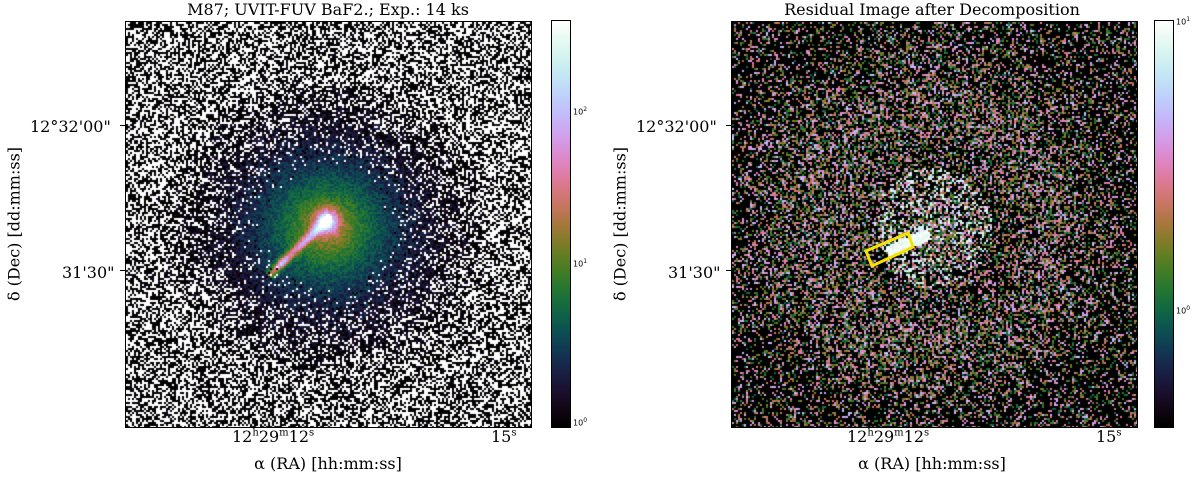 The image size is (1200, 477). What do you see at coordinates (14, 224) in the screenshot?
I see `left-ylabel: δ (Dec) [dd:mm:ss]` at bounding box center [14, 224].